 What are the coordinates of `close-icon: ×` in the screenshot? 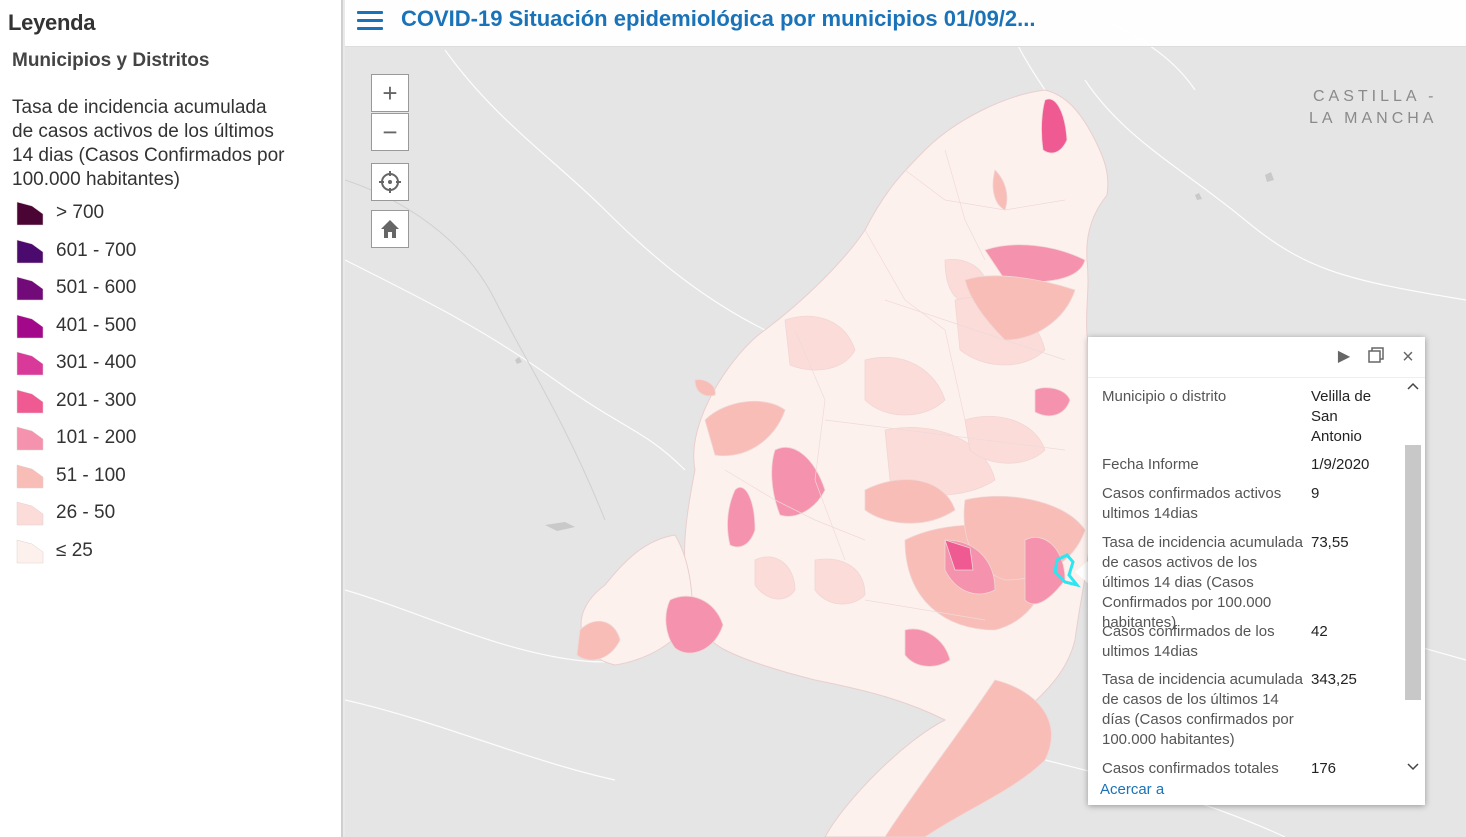 It's located at (1408, 357).